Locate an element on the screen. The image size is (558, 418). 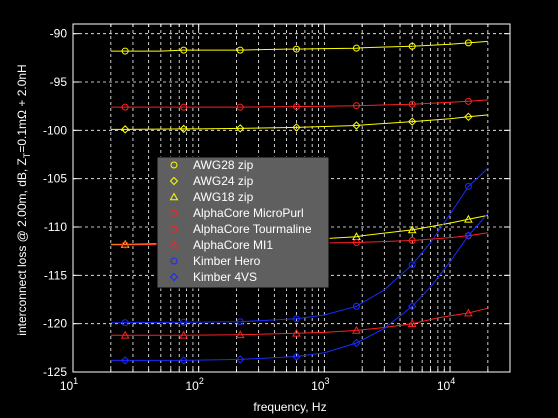
y-axis-label-suffix: =0.1mΩ + 2.0nH is located at coordinates (22, 108).